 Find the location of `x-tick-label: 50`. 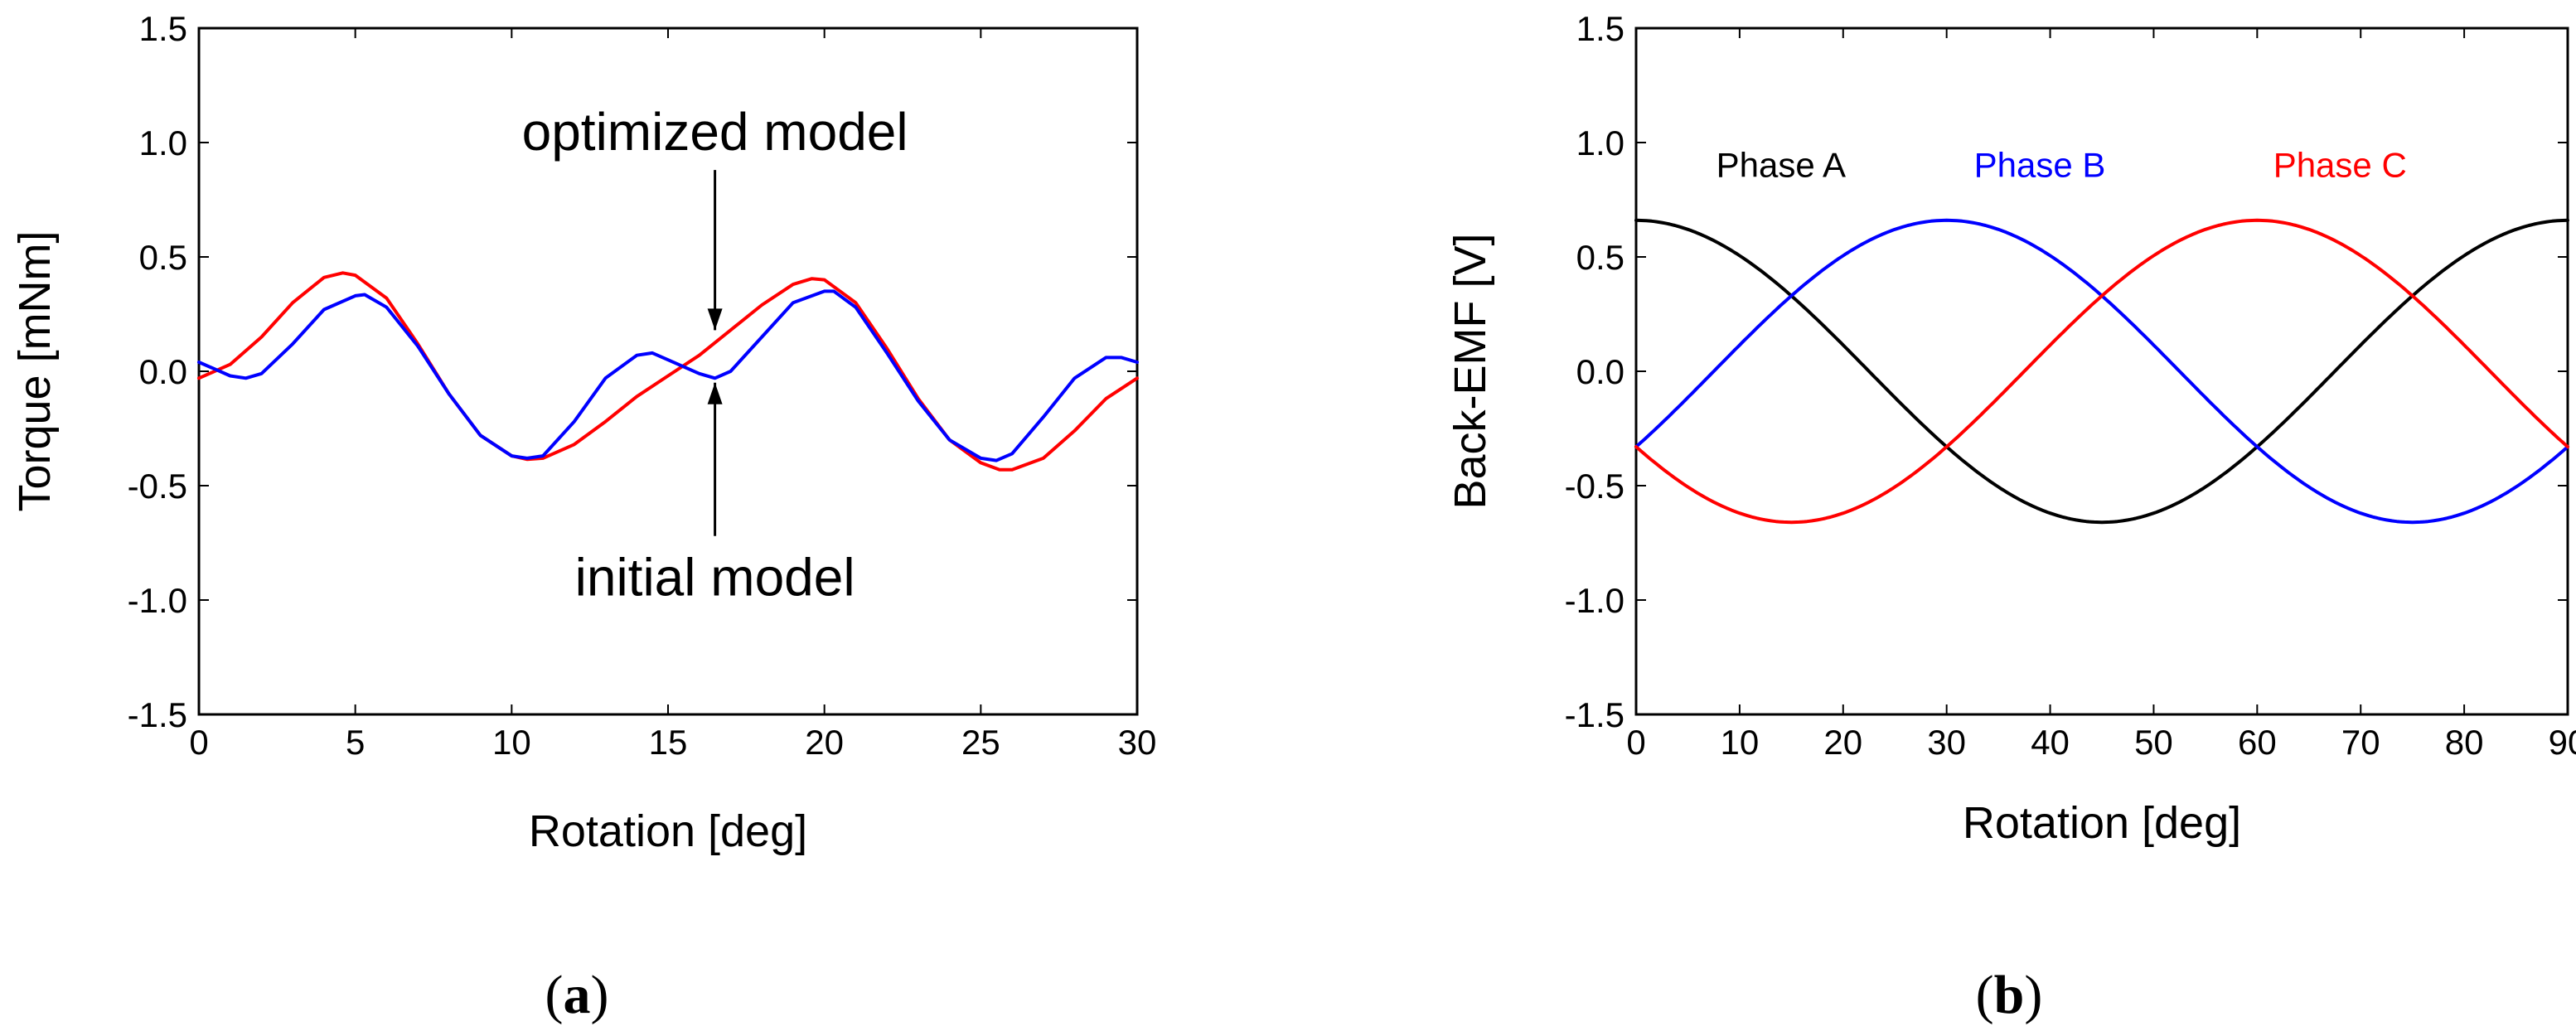

x-tick-label: 50 is located at coordinates (2153, 742).